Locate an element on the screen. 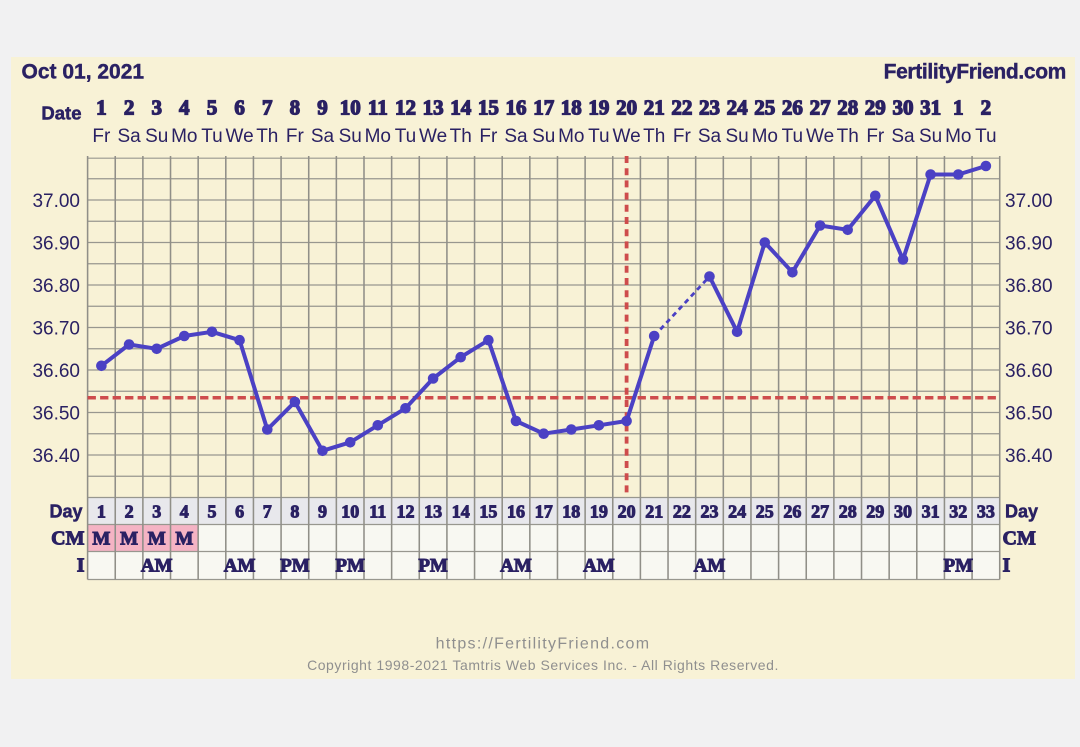 This screenshot has height=747, width=1080. svg-text: 25 is located at coordinates (764, 108).